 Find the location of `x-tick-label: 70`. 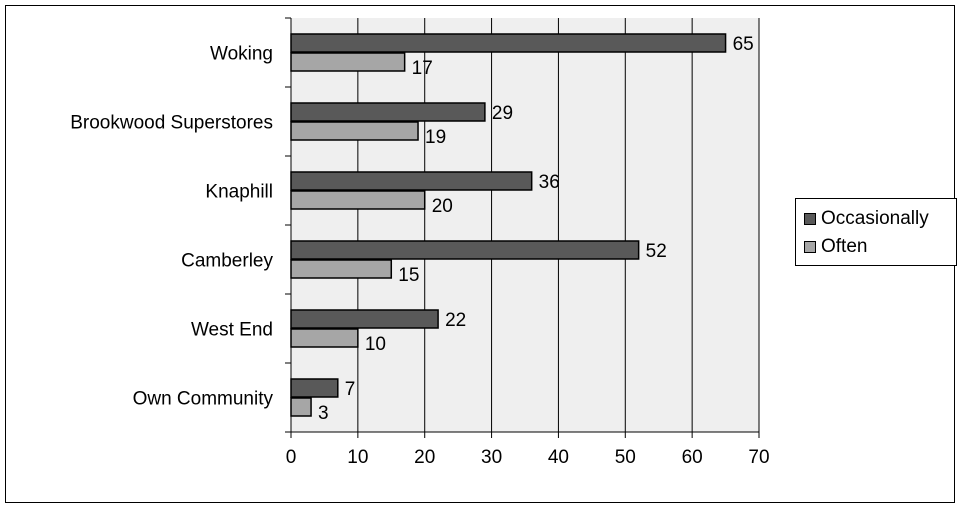

x-tick-label: 70 is located at coordinates (758, 457).